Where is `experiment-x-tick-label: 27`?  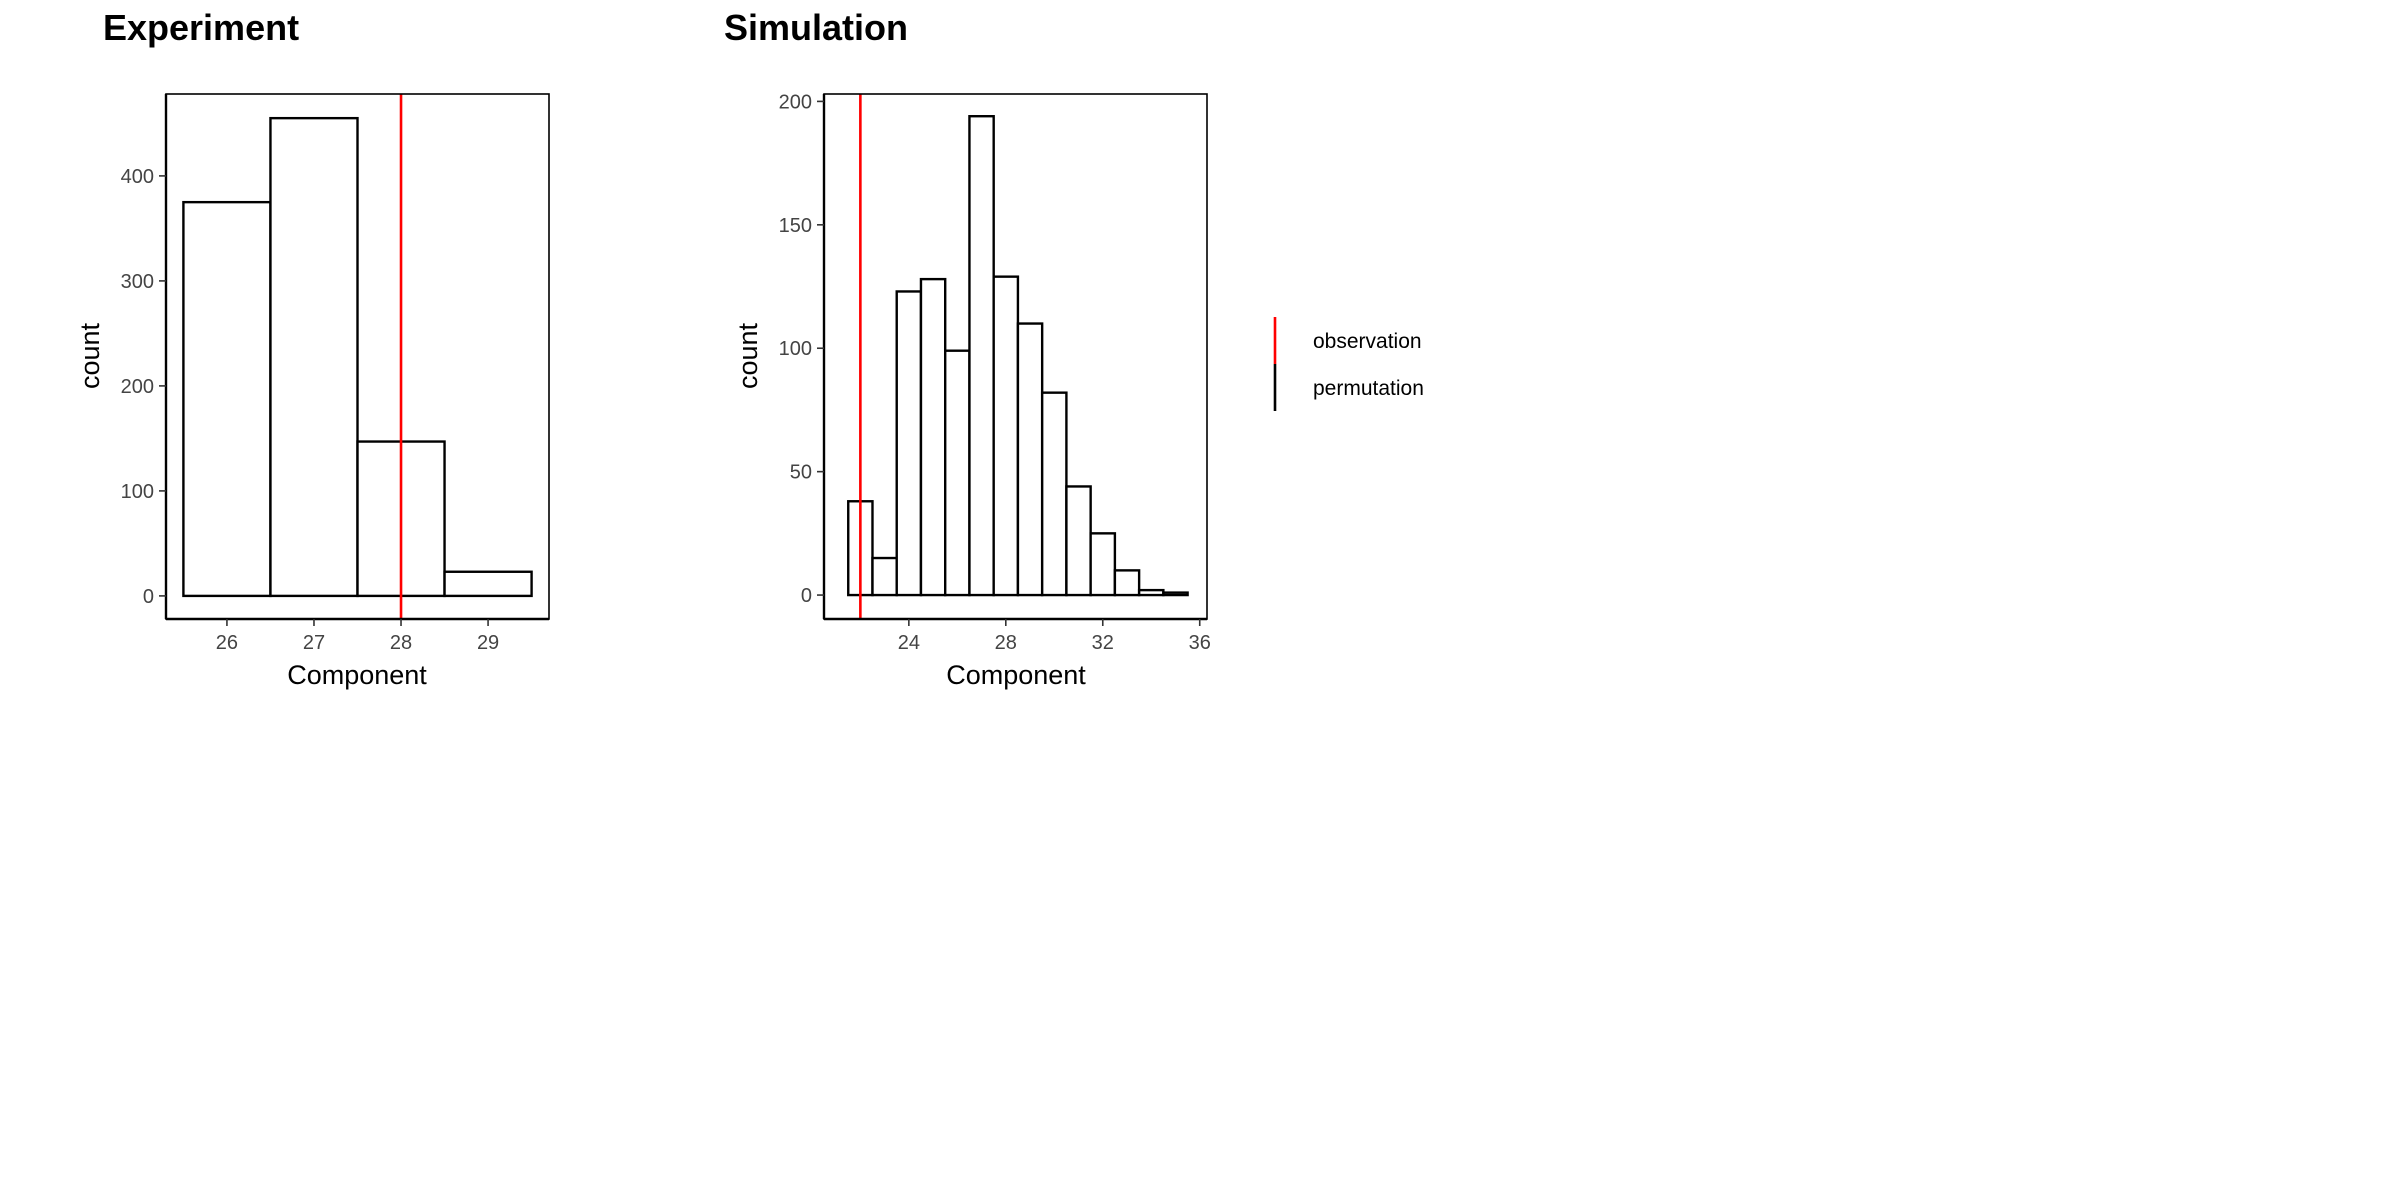 experiment-x-tick-label: 27 is located at coordinates (314, 643).